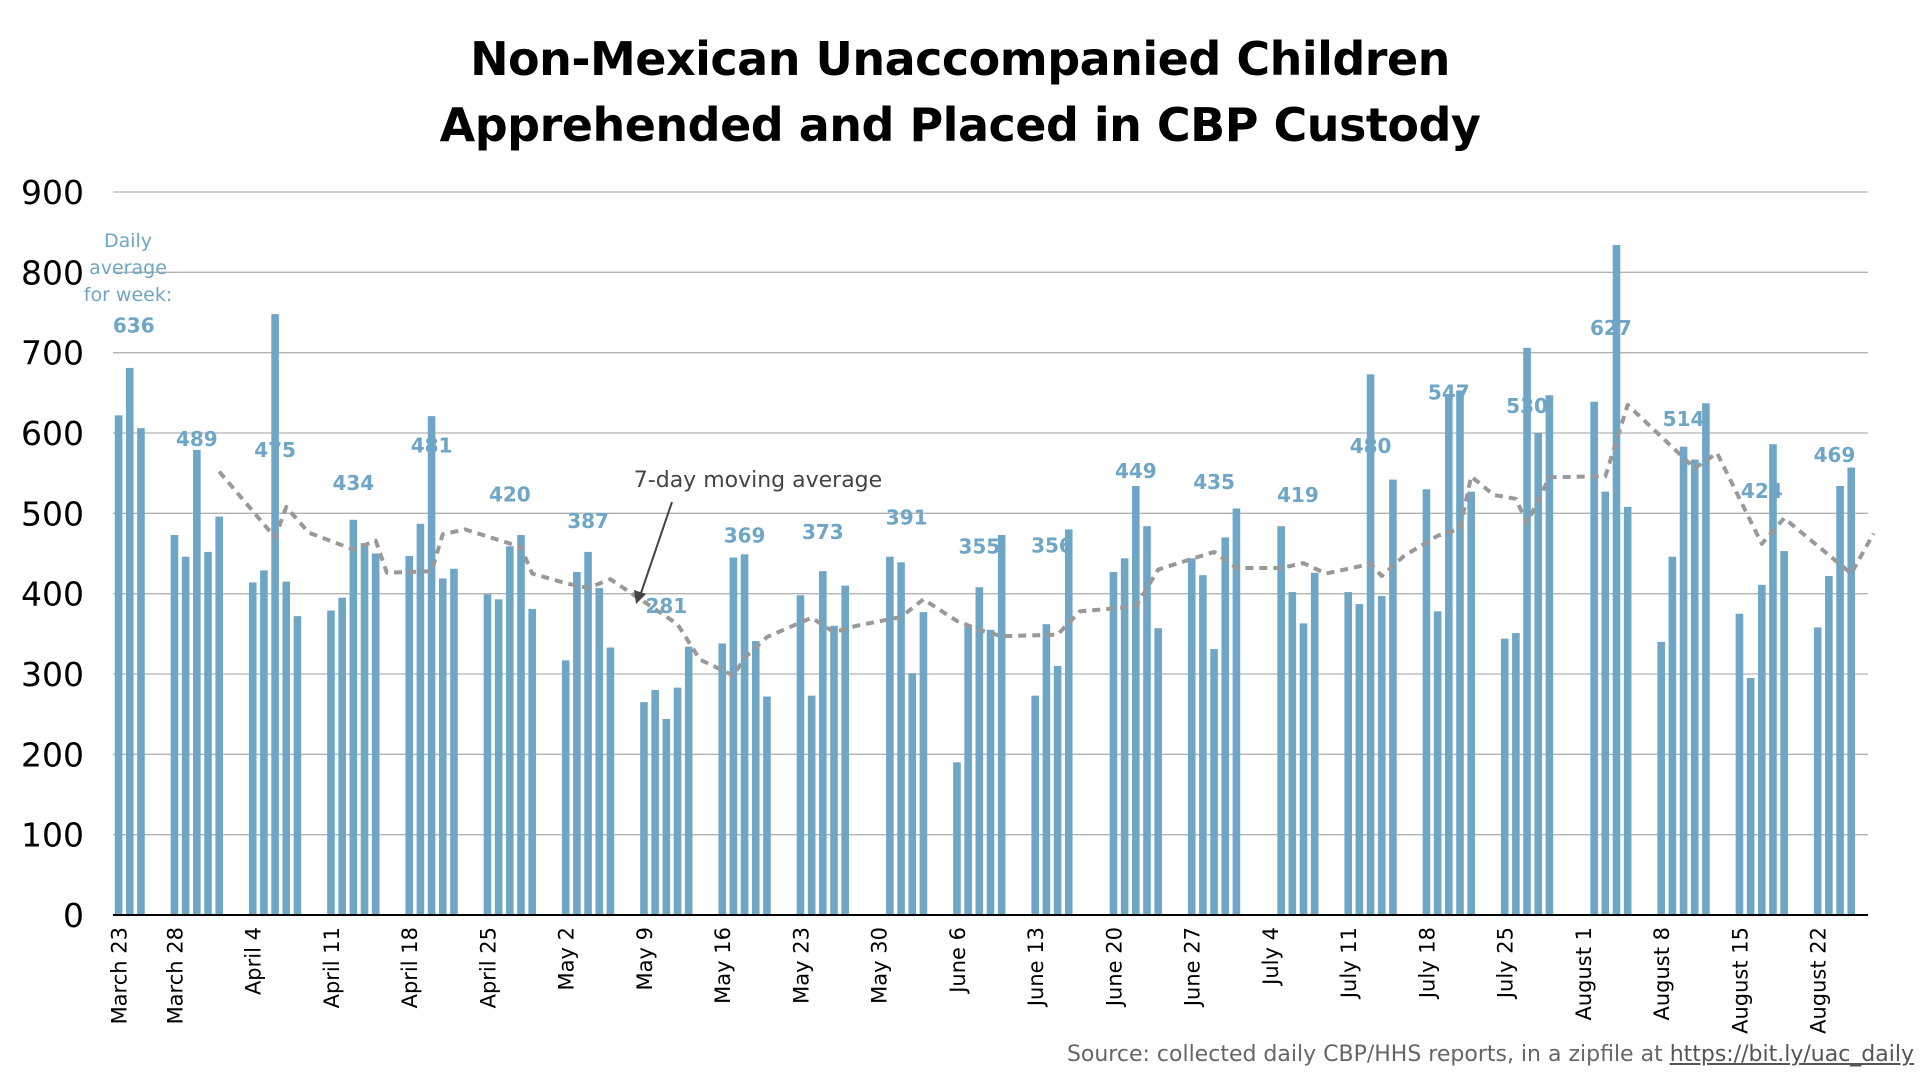 Image resolution: width=1920 pixels, height=1080 pixels. I want to click on weekly-average-label: 435, so click(1214, 482).